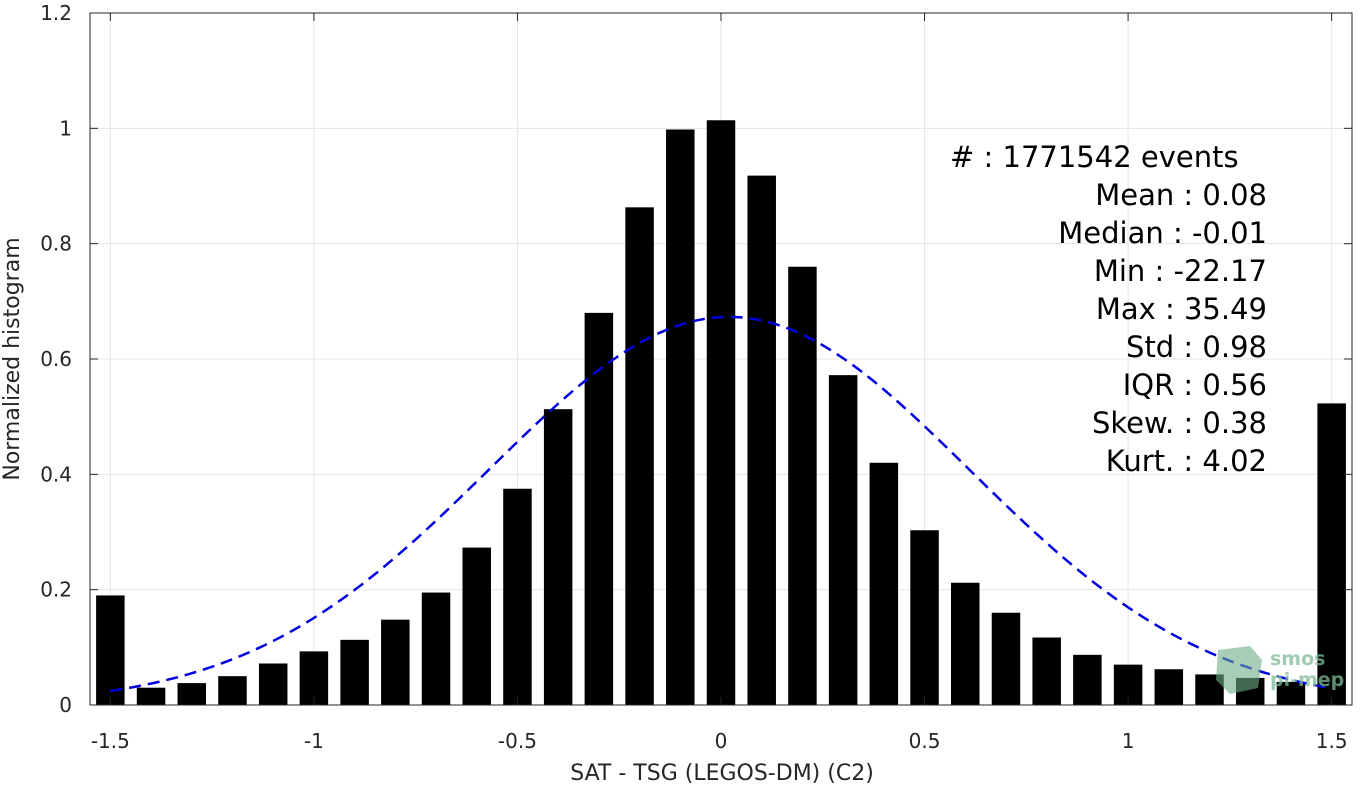 The height and width of the screenshot is (785, 1367). Describe the element at coordinates (517, 741) in the screenshot. I see `x-tick-label: -0.5` at that location.